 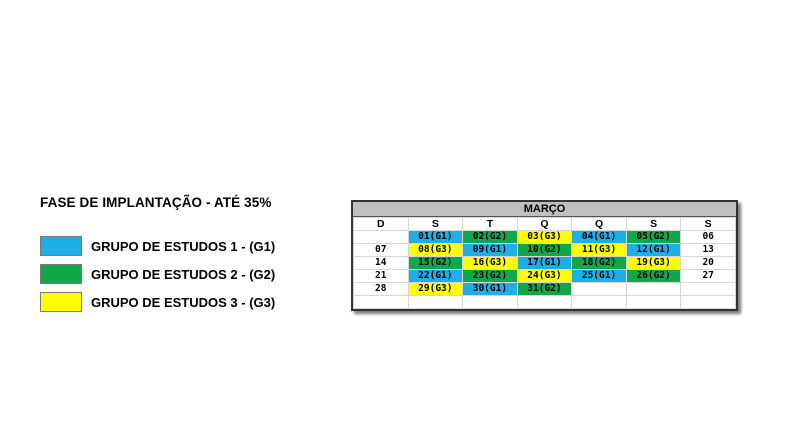 I want to click on calendar-day-cell: 23(G2), so click(x=490, y=276).